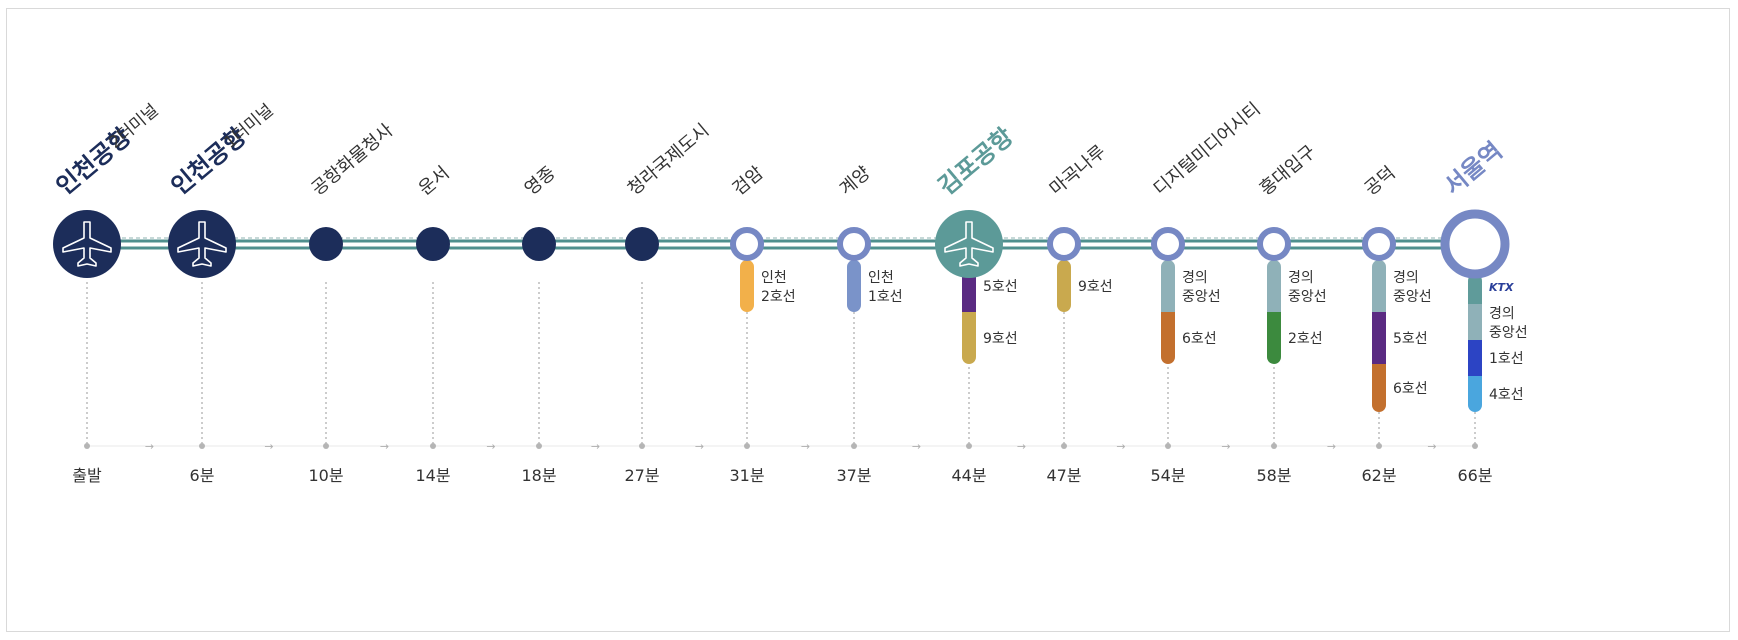 Image resolution: width=1738 pixels, height=640 pixels. What do you see at coordinates (1506, 359) in the screenshot?
I see `transfer-line-label: 1호선` at bounding box center [1506, 359].